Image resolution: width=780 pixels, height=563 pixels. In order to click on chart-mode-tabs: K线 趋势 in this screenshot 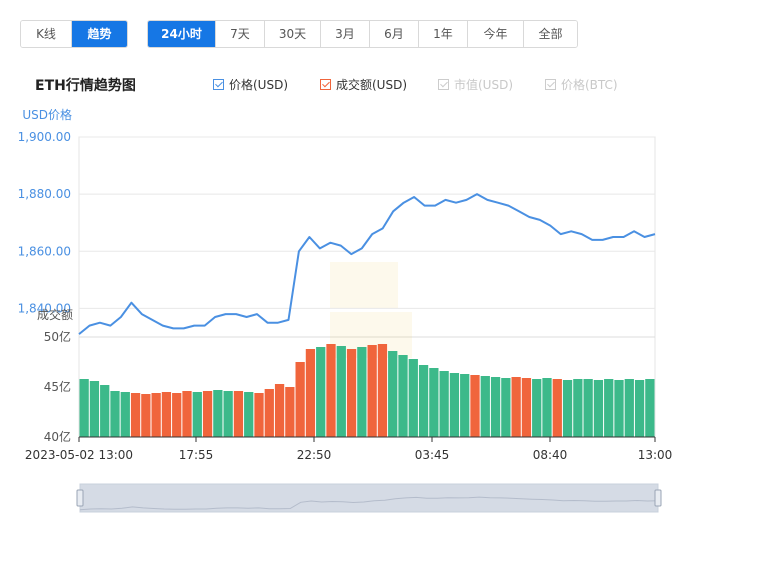, I will do `click(74, 34)`.